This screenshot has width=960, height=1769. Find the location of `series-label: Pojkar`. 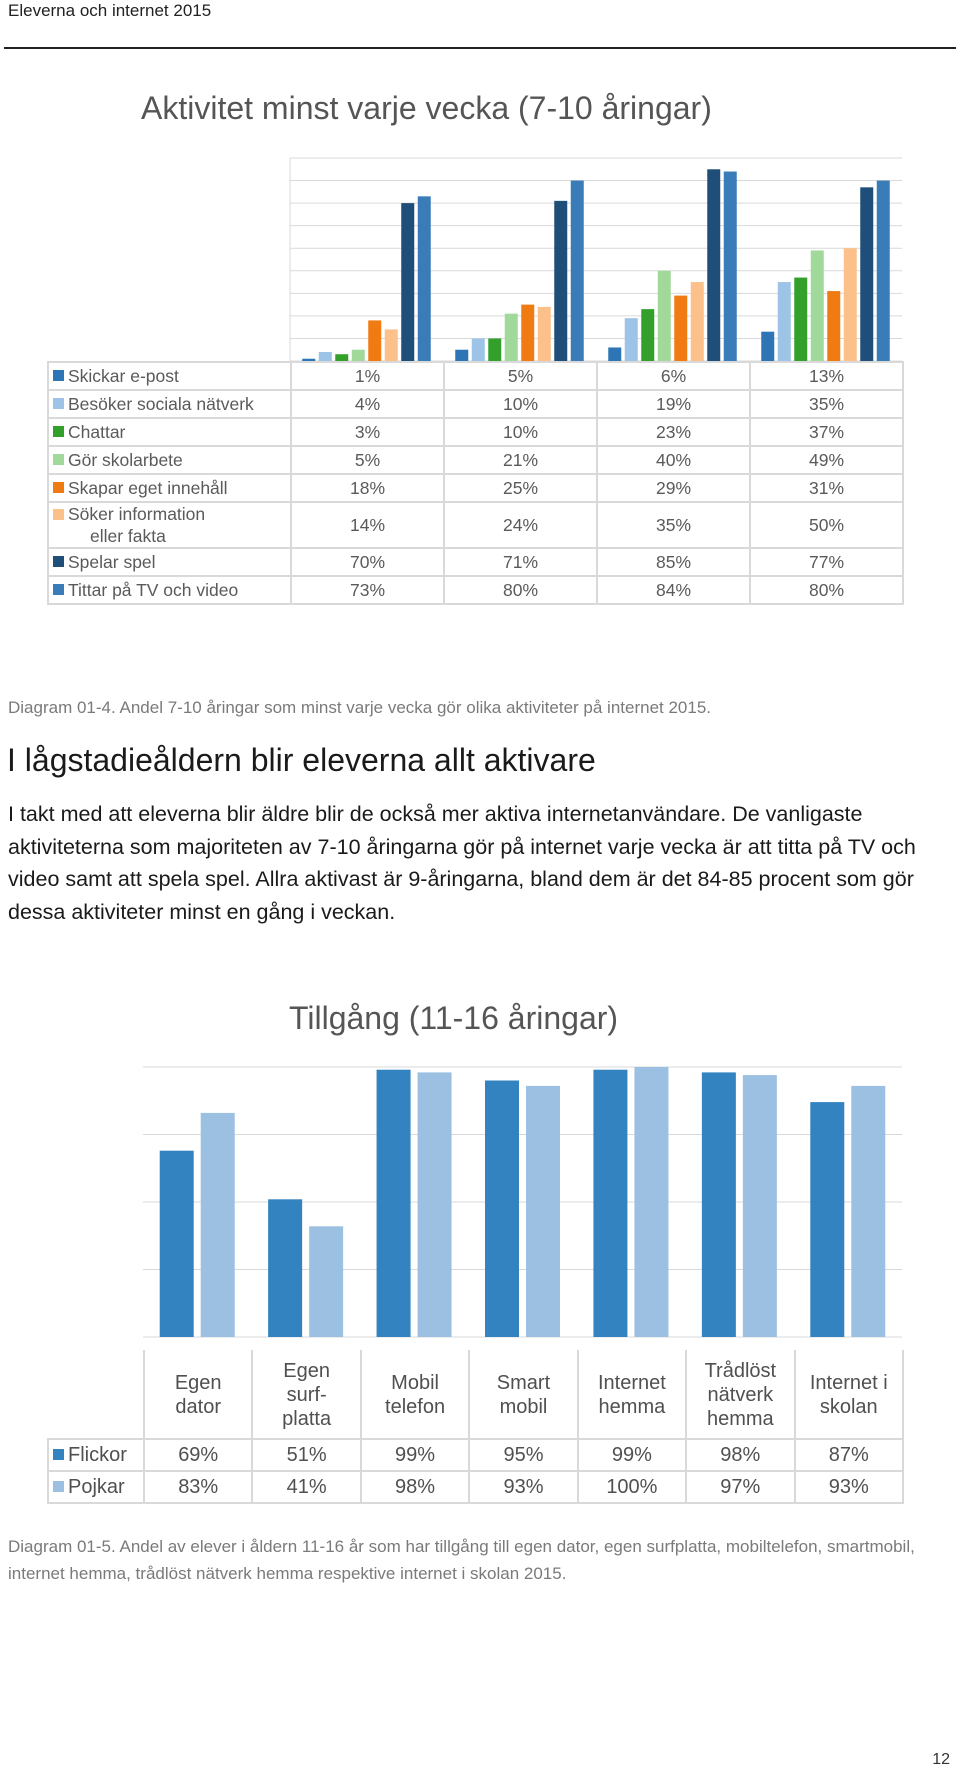

series-label: Pojkar is located at coordinates (96, 1487).